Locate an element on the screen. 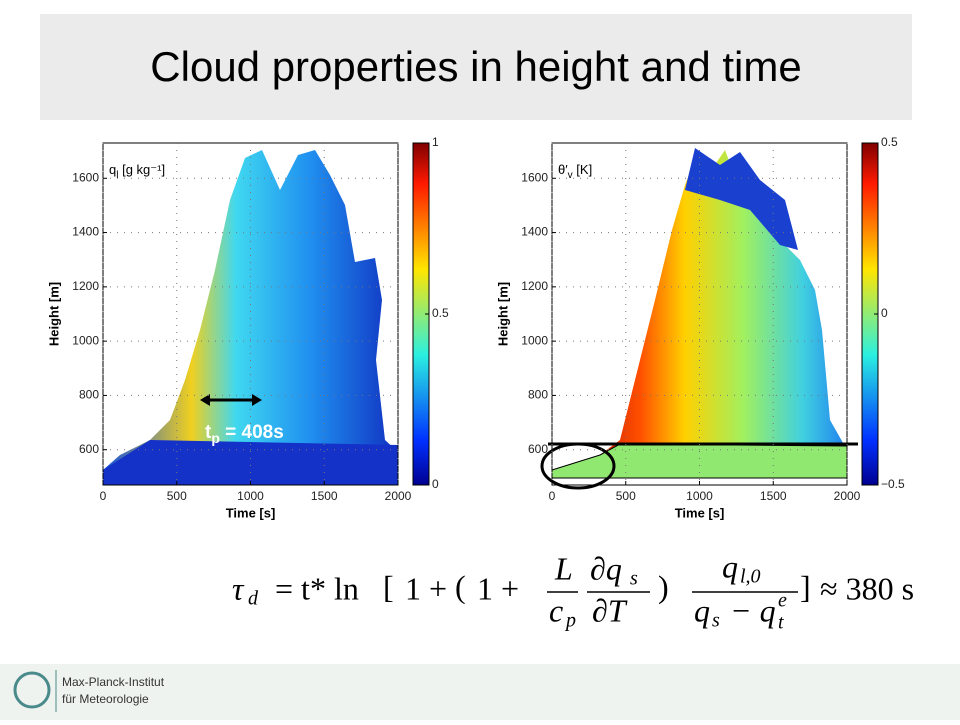 This screenshot has width=960, height=725. eq-part: e is located at coordinates (782, 601).